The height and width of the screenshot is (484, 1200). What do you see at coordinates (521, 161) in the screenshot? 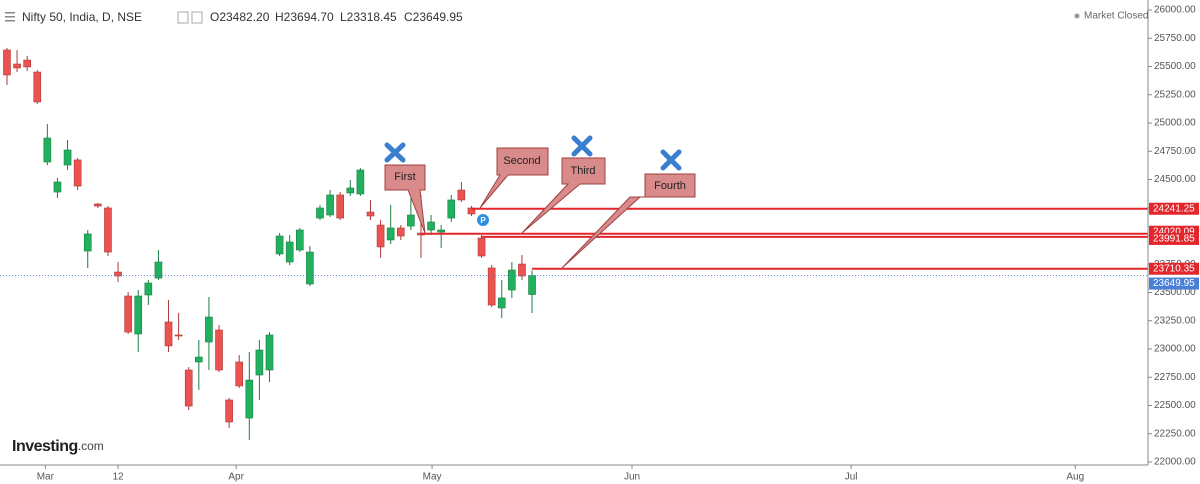
I see `annotation: Second` at bounding box center [521, 161].